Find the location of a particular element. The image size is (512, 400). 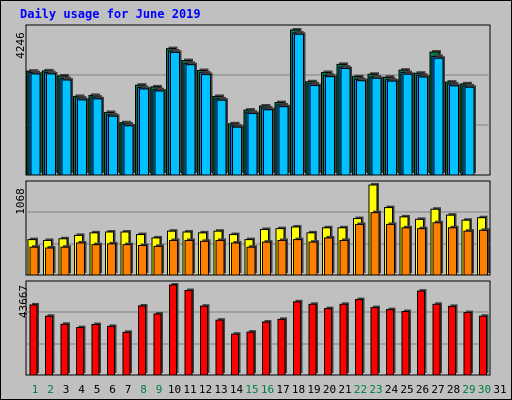

x-tick-day-30: 30 is located at coordinates (484, 389).